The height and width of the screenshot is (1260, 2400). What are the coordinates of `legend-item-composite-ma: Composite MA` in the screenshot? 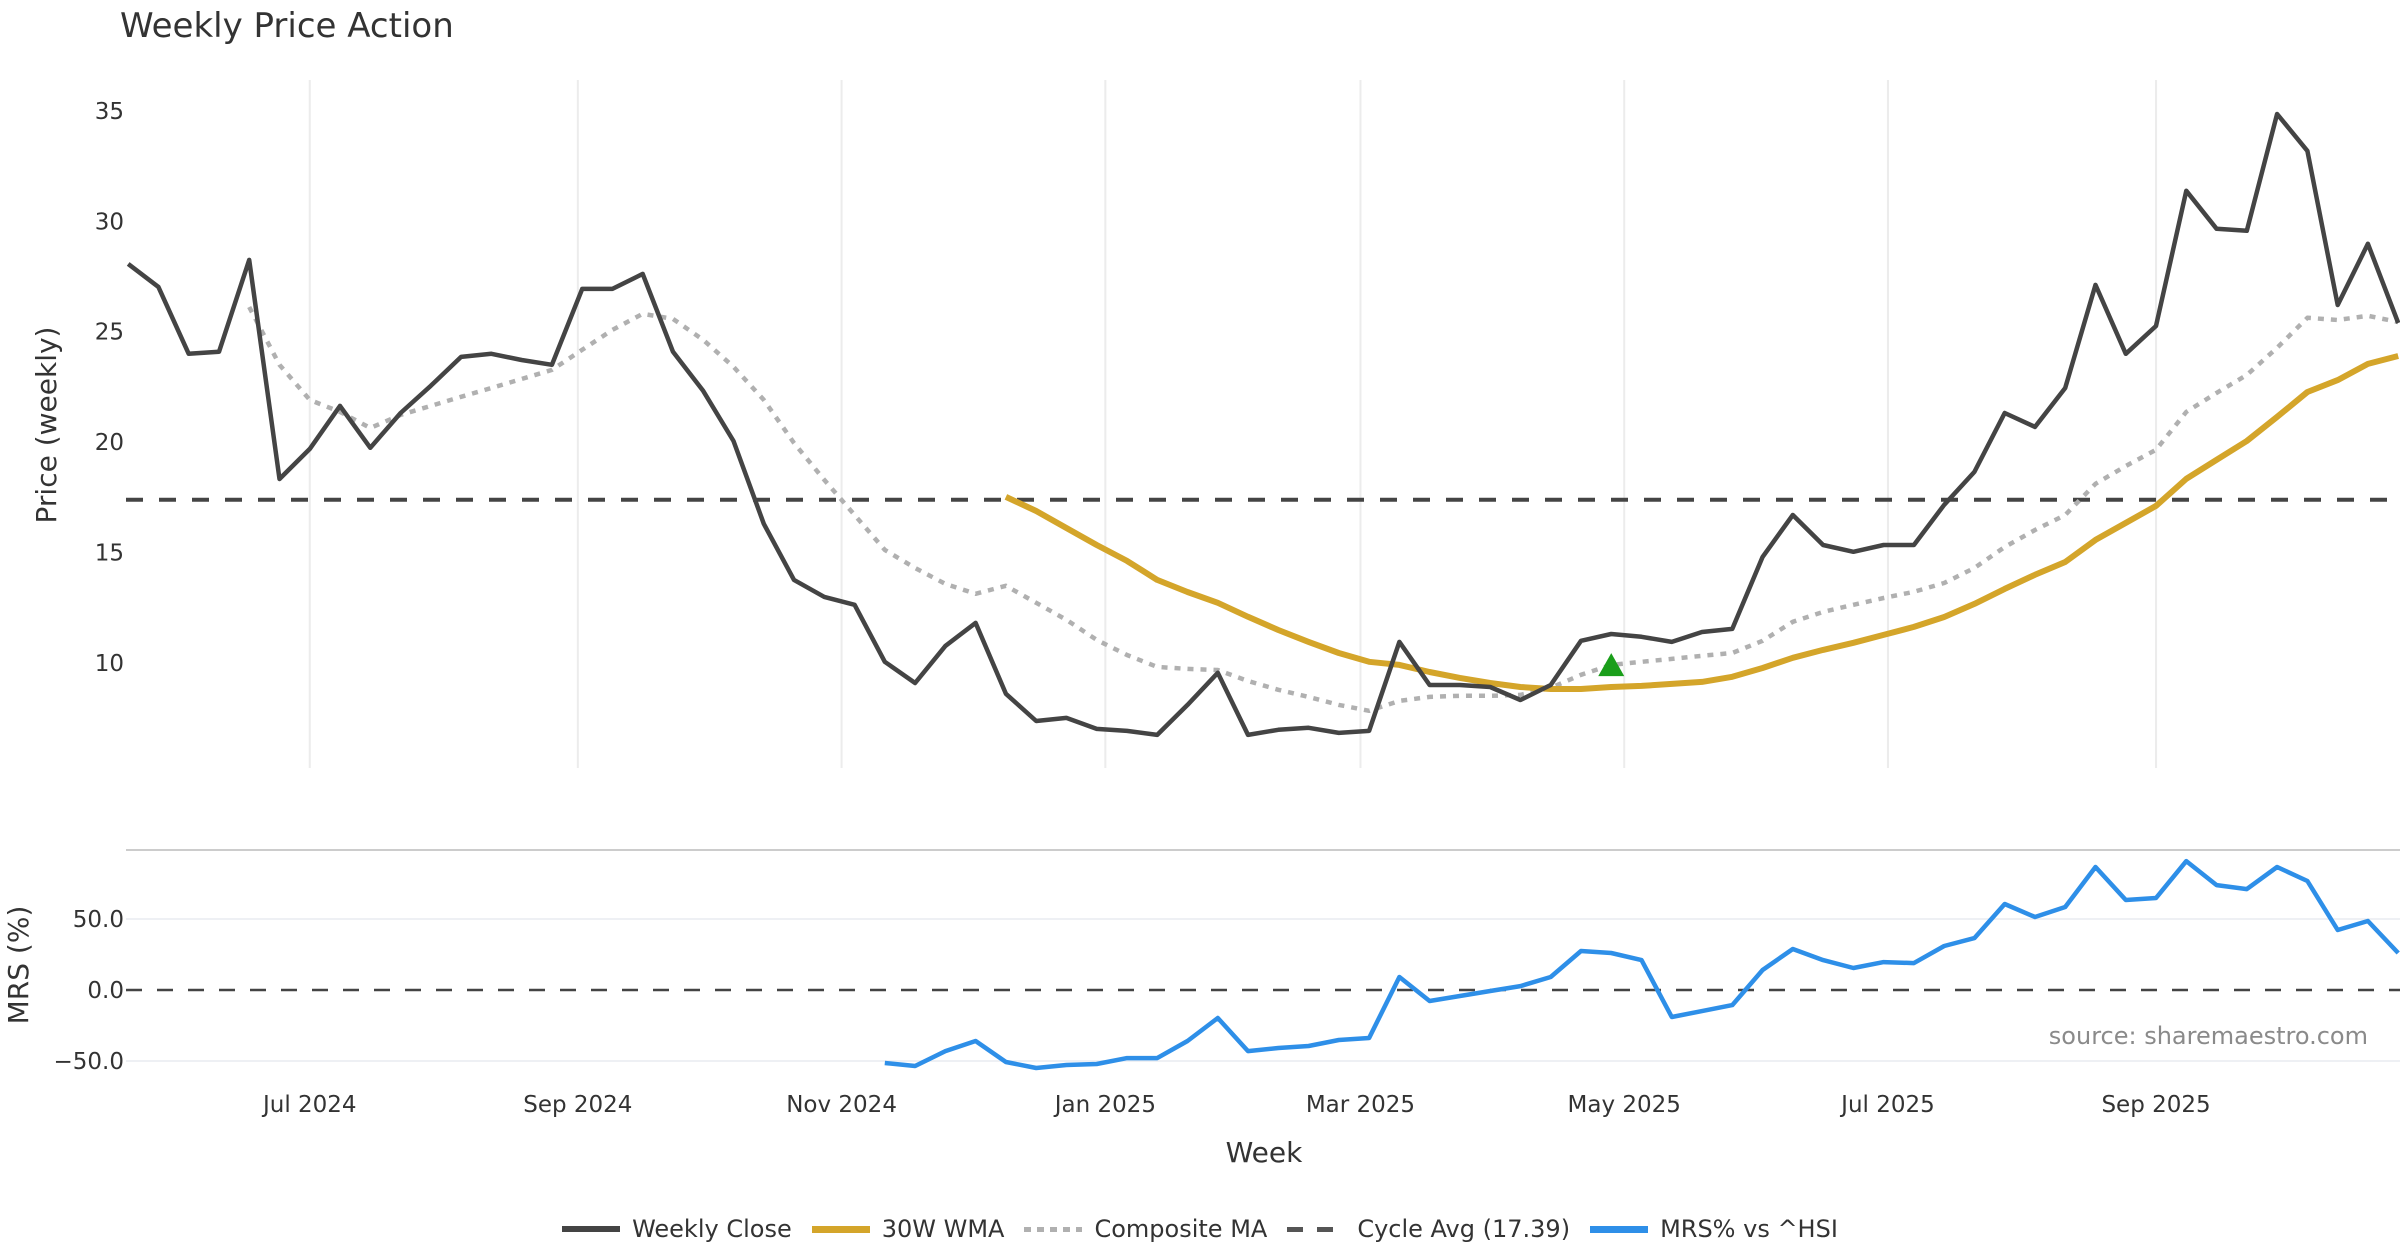 It's located at (1145, 1229).